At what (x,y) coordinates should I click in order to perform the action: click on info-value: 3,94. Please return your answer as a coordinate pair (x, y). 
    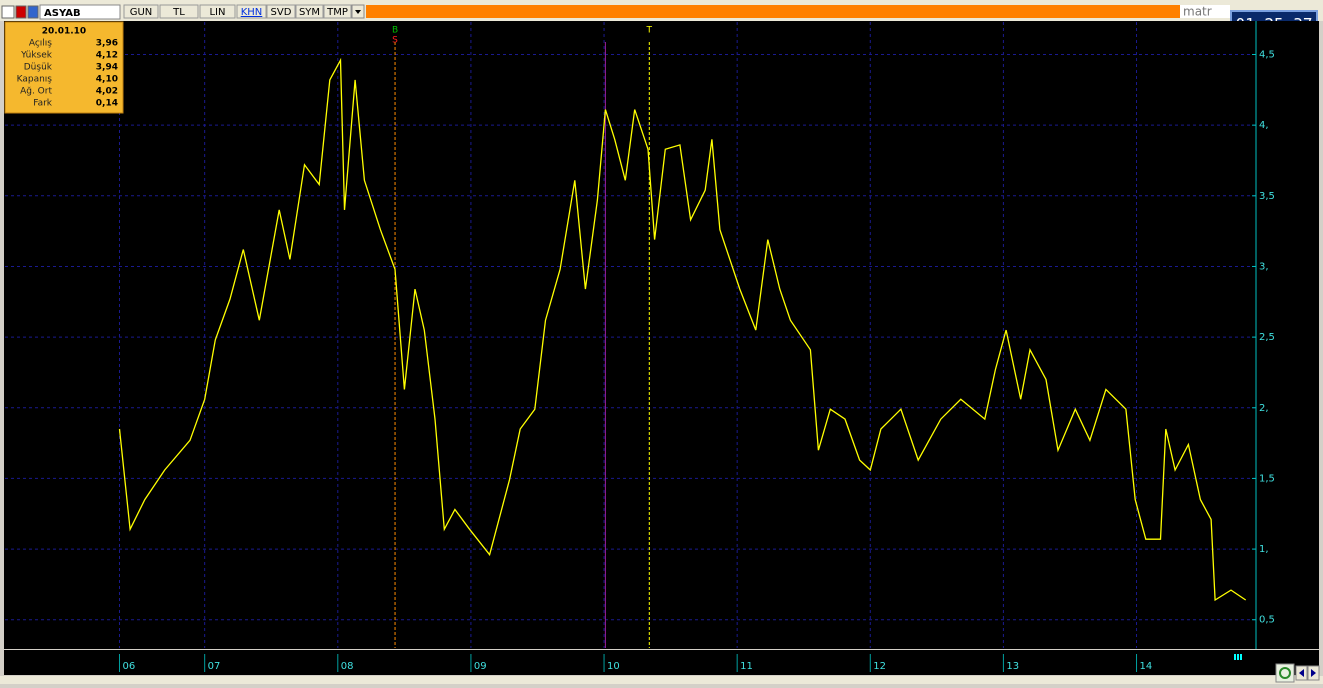
    Looking at the image, I should click on (107, 68).